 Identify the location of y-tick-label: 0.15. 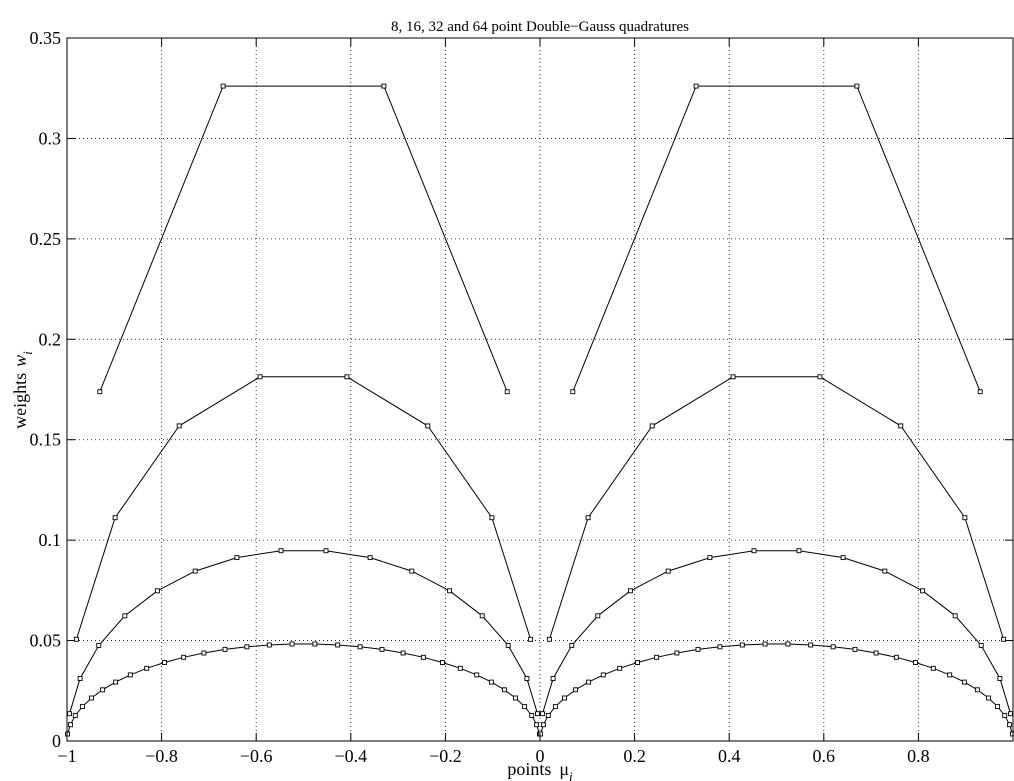
(46, 440).